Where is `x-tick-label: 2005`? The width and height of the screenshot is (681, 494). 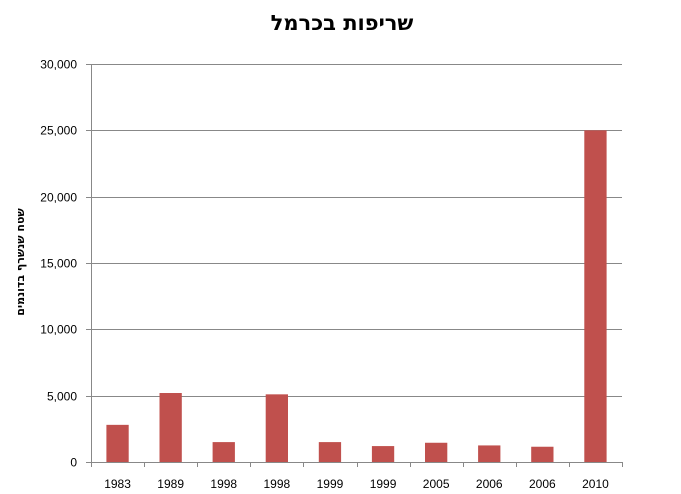
x-tick-label: 2005 is located at coordinates (436, 484).